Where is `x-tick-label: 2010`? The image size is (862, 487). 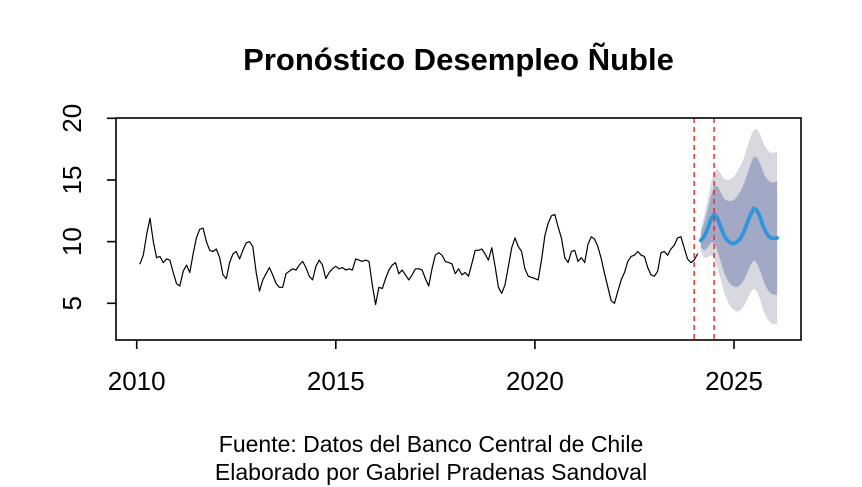
x-tick-label: 2010 is located at coordinates (137, 381).